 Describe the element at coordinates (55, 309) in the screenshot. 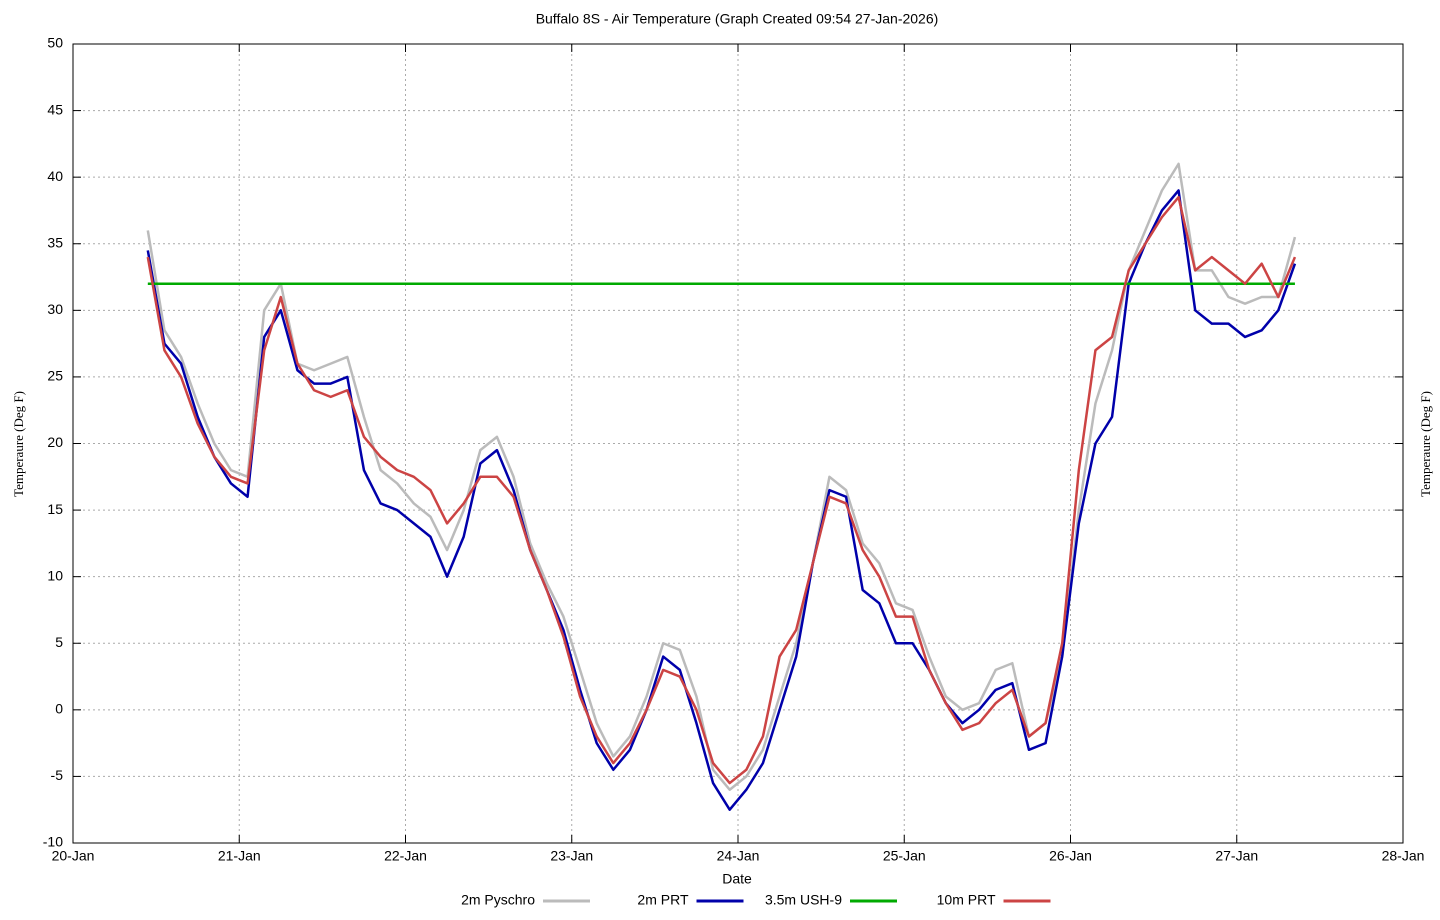

I see `y-tick-label: 30` at that location.